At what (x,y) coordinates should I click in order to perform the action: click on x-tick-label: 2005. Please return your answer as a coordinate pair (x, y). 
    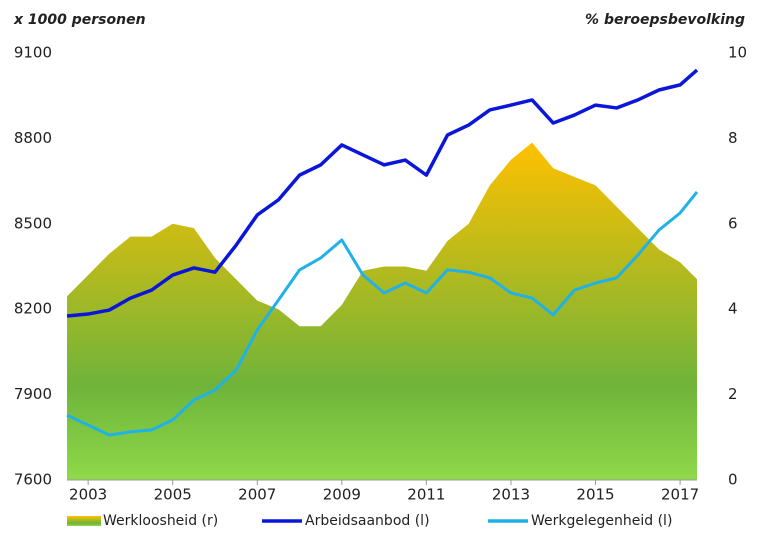
    Looking at the image, I should click on (173, 495).